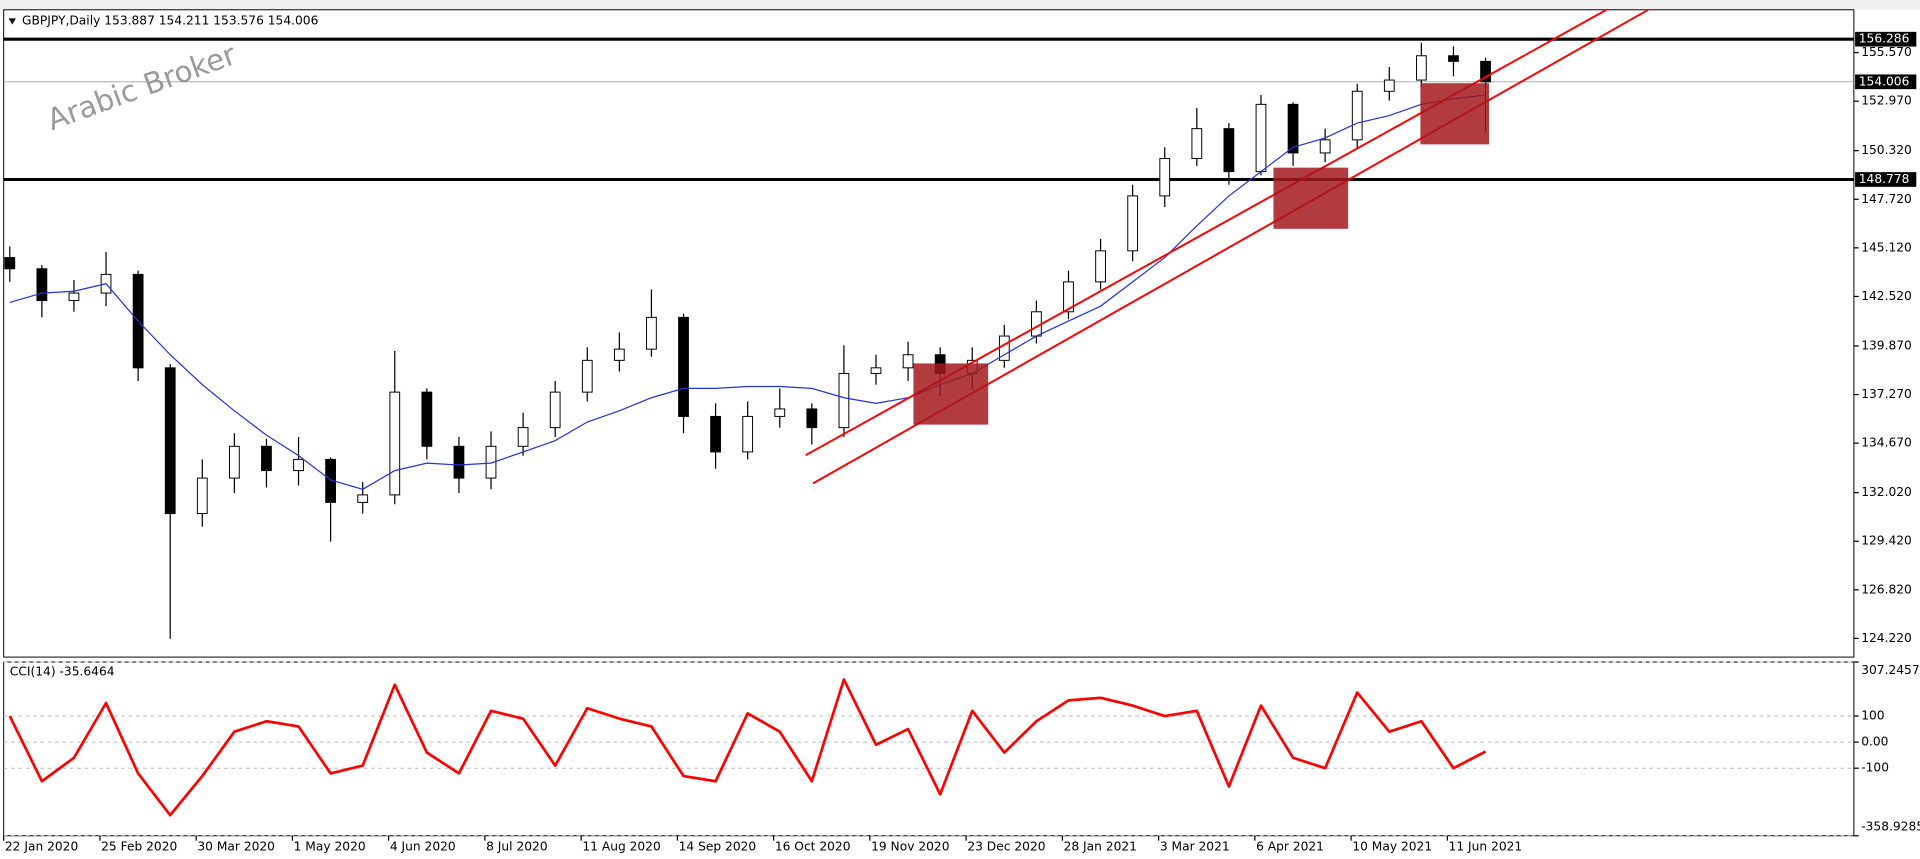  I want to click on price-level-label: 154.006, so click(1884, 81).